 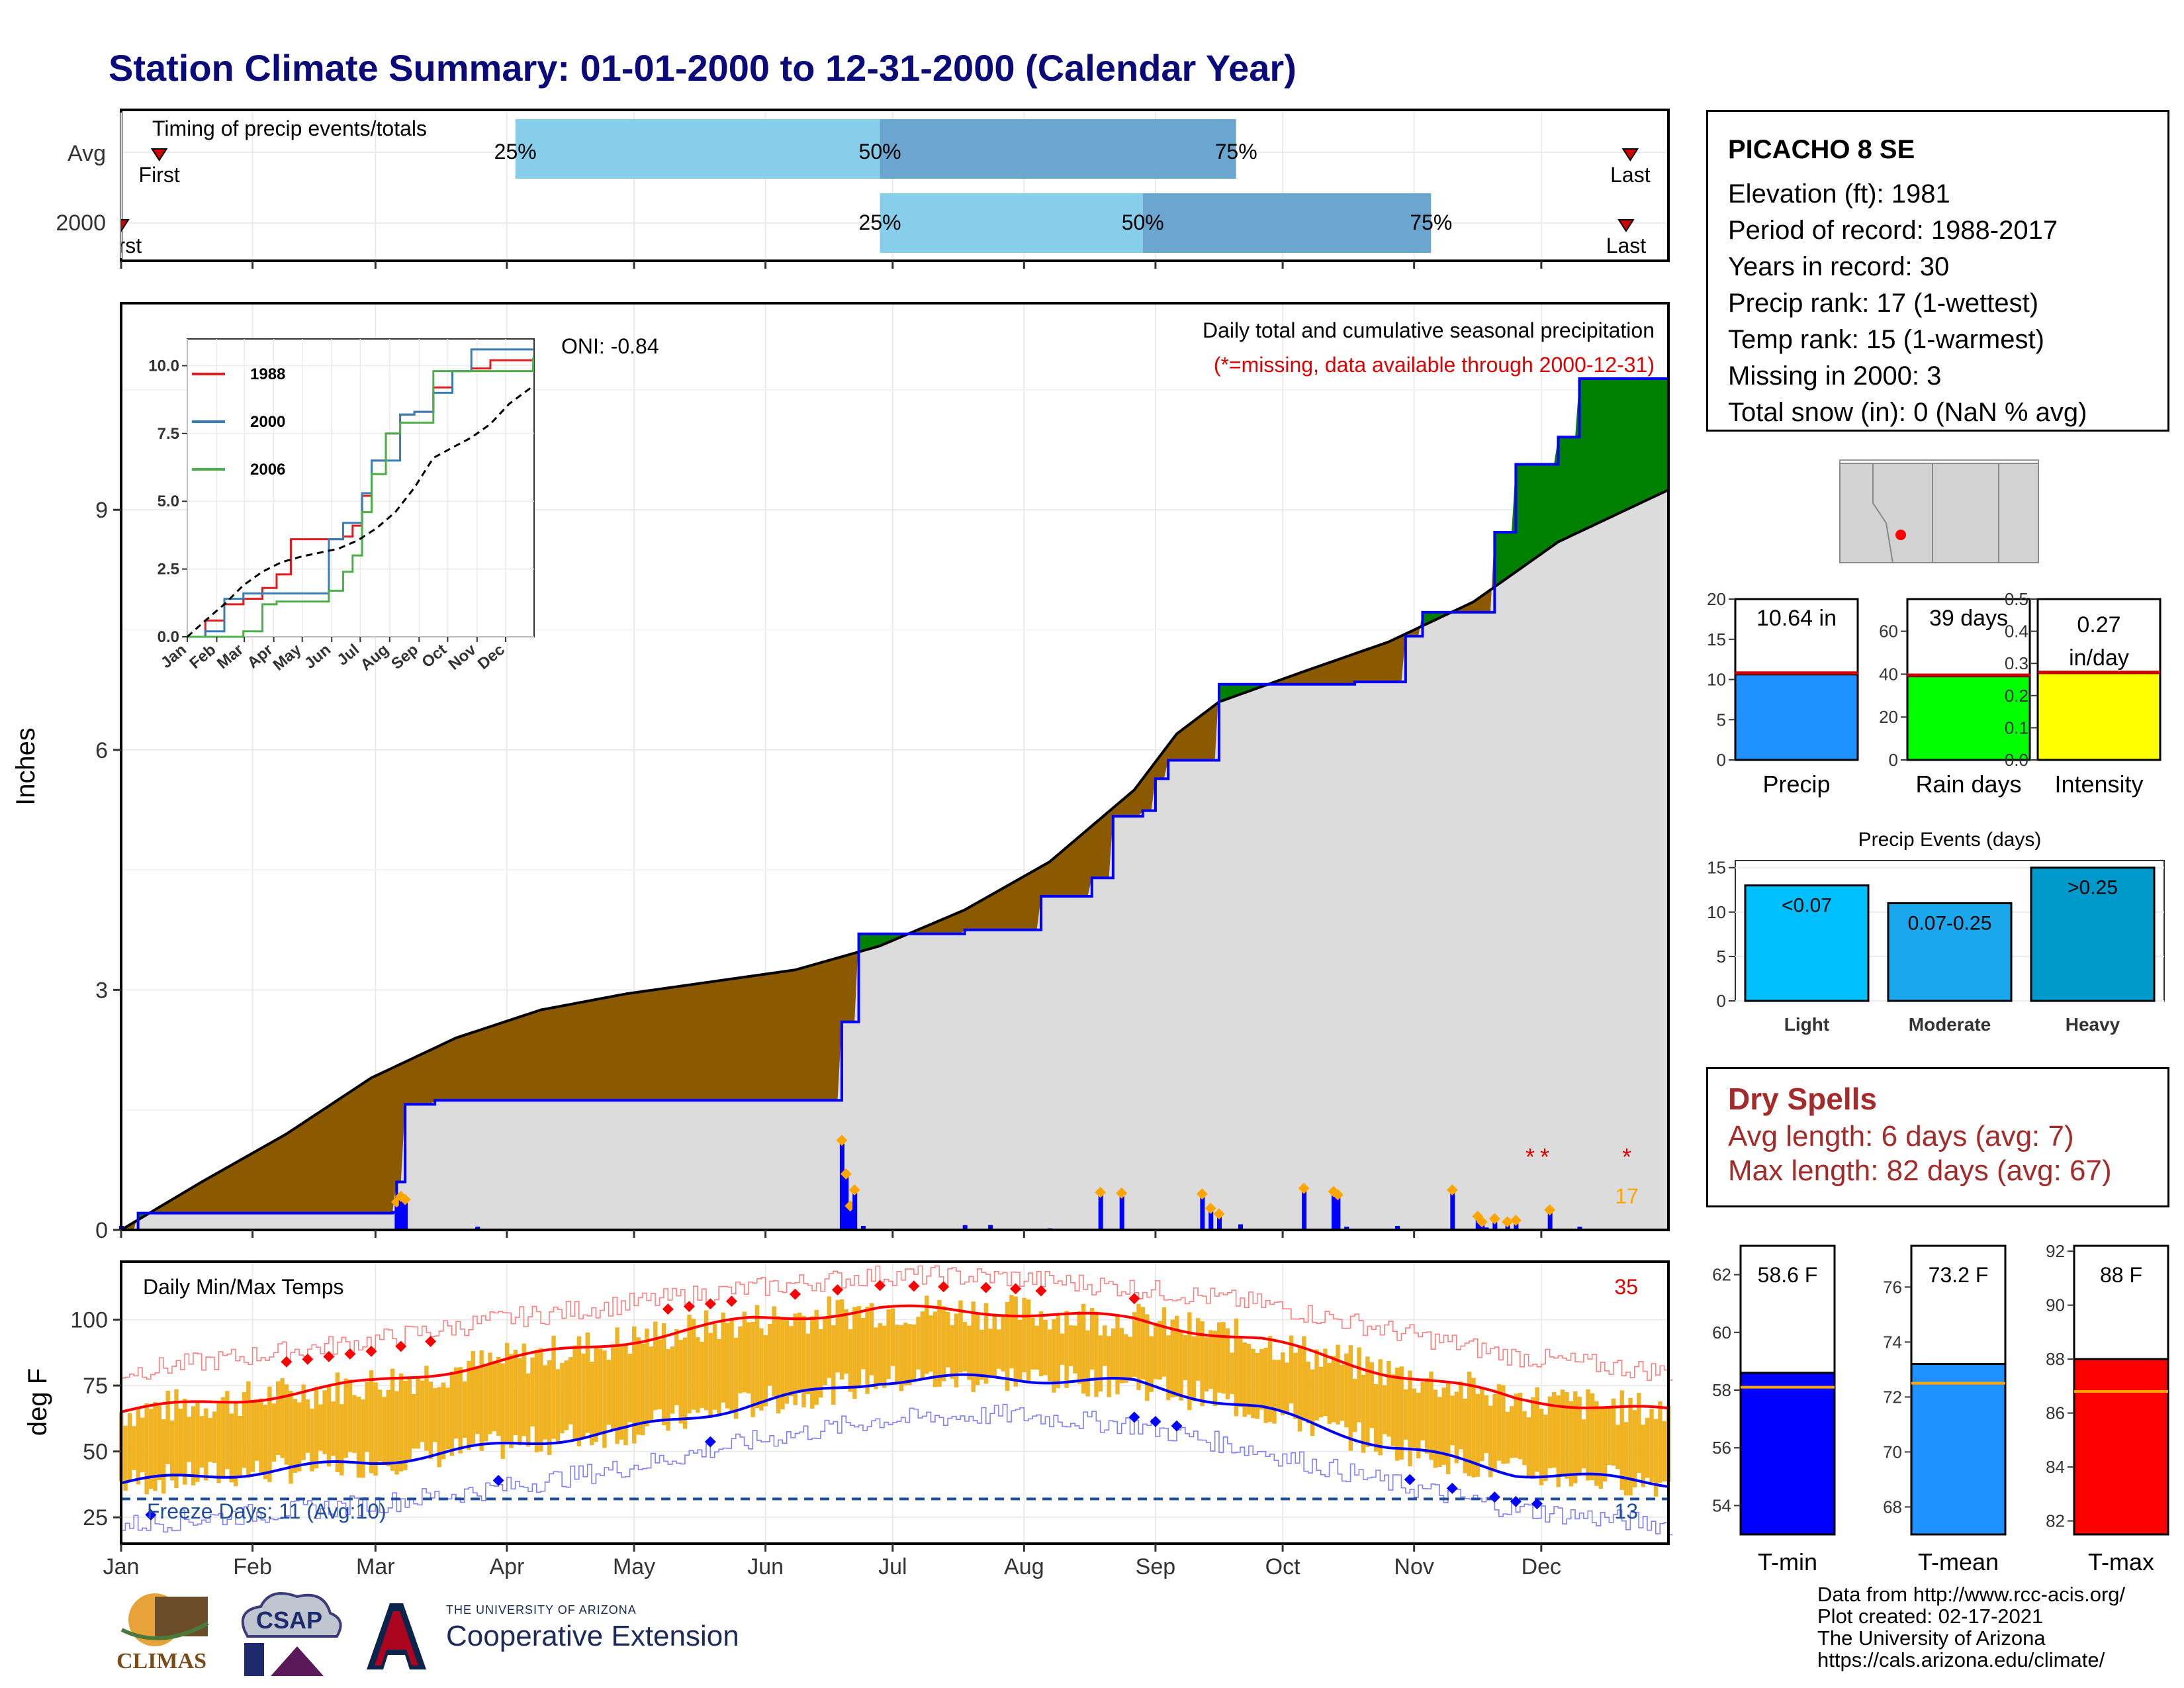 I want to click on tbar-y-tick-label: 60, so click(x=1721, y=1332).